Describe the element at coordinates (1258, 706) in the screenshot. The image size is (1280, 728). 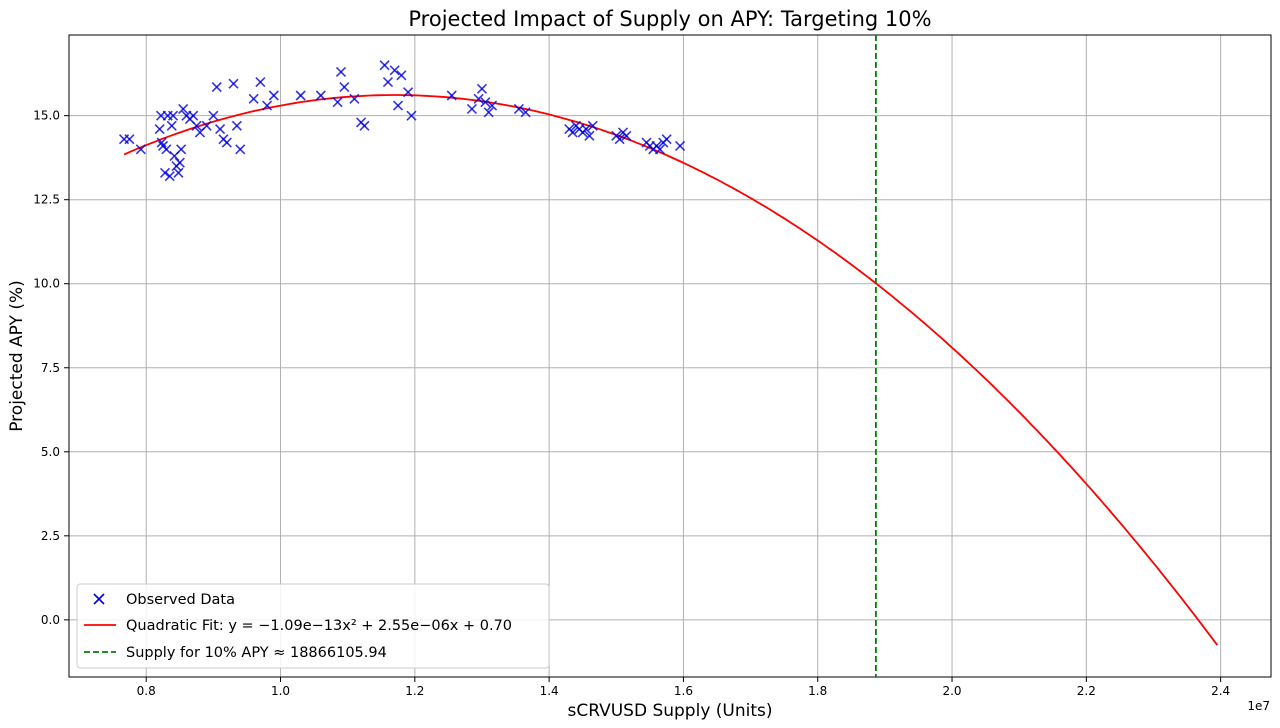
I see `x-axis-multiplier: 1e7` at that location.